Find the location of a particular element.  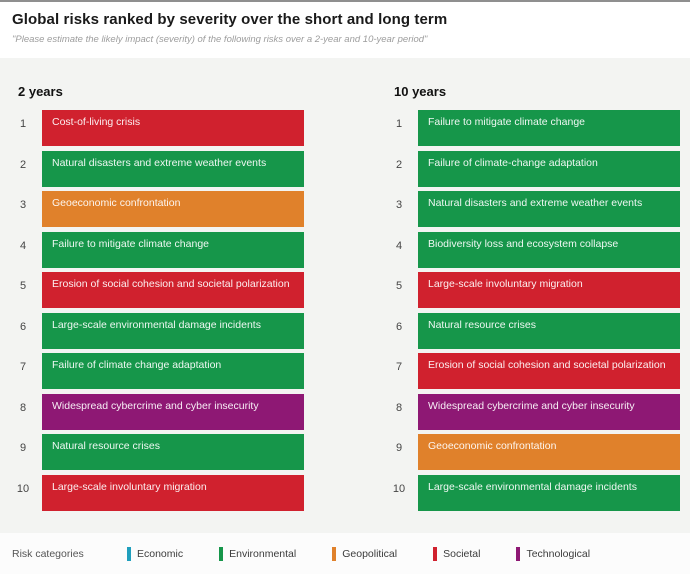

legend-item: Societal is located at coordinates (457, 553).